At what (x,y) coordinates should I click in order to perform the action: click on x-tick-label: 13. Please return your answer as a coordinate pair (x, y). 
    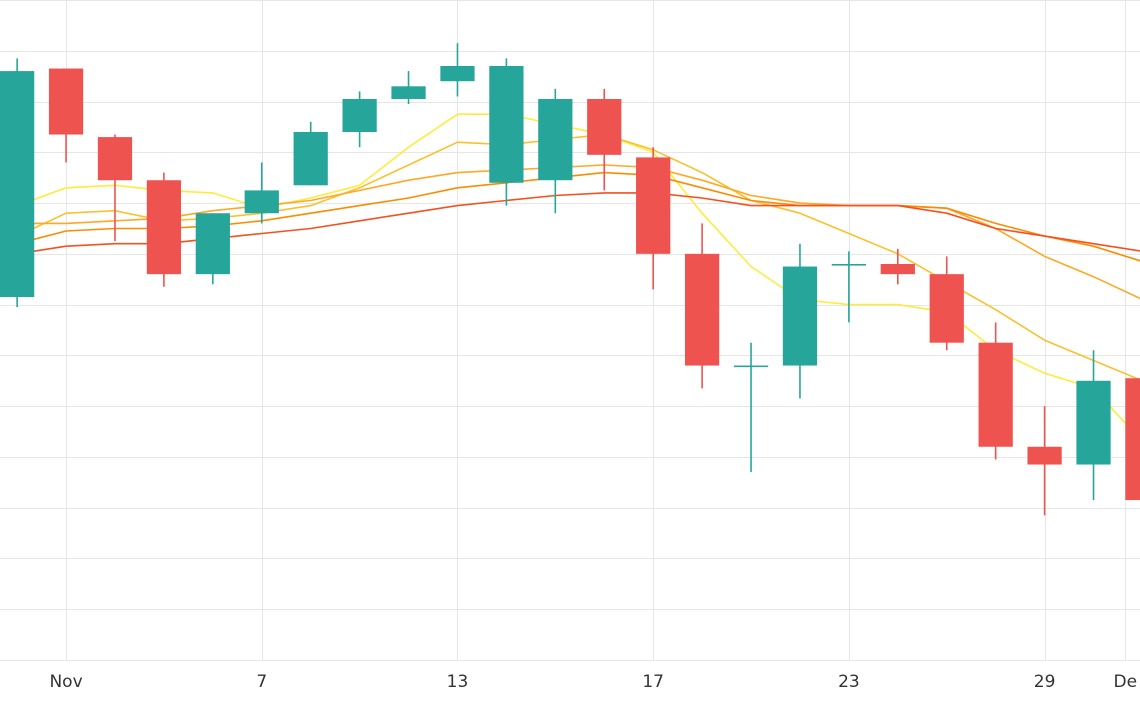
    Looking at the image, I should click on (458, 682).